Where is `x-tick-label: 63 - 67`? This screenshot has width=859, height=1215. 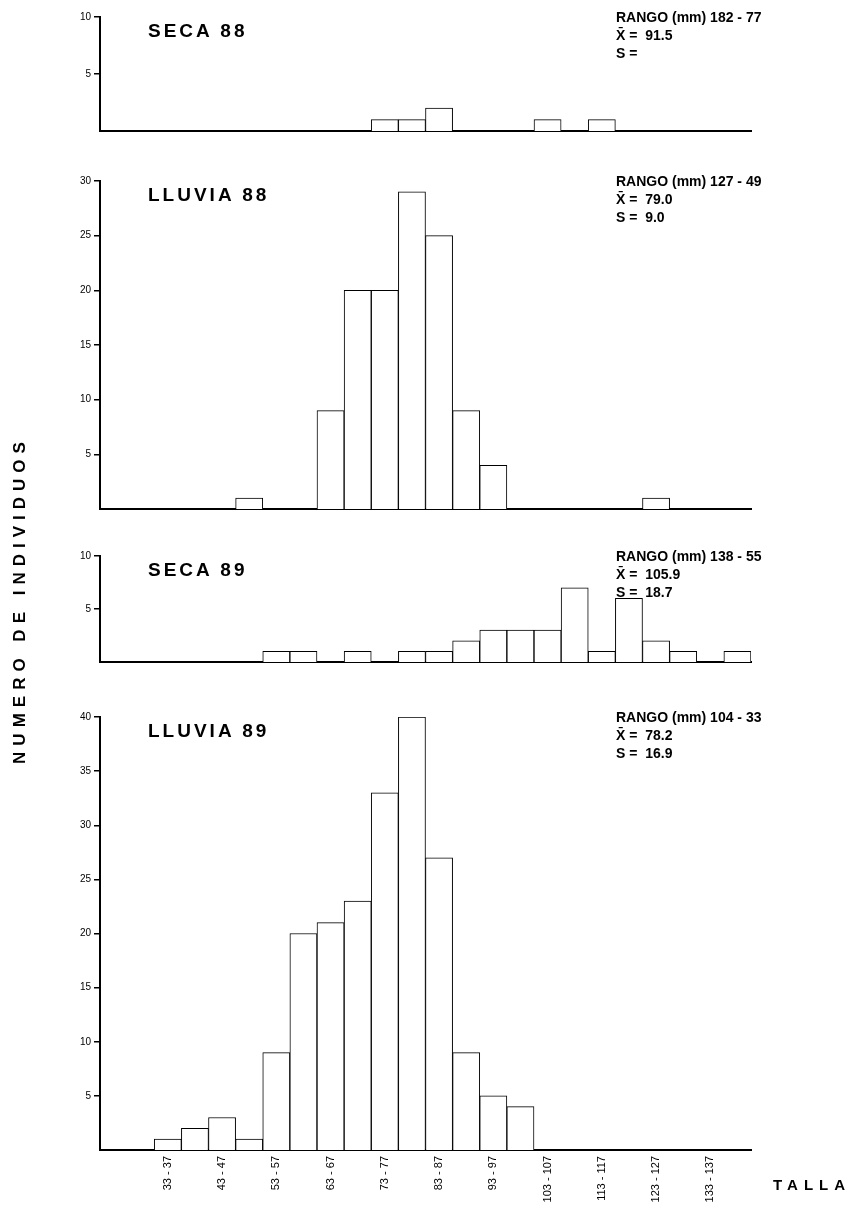 x-tick-label: 63 - 67 is located at coordinates (329, 1173).